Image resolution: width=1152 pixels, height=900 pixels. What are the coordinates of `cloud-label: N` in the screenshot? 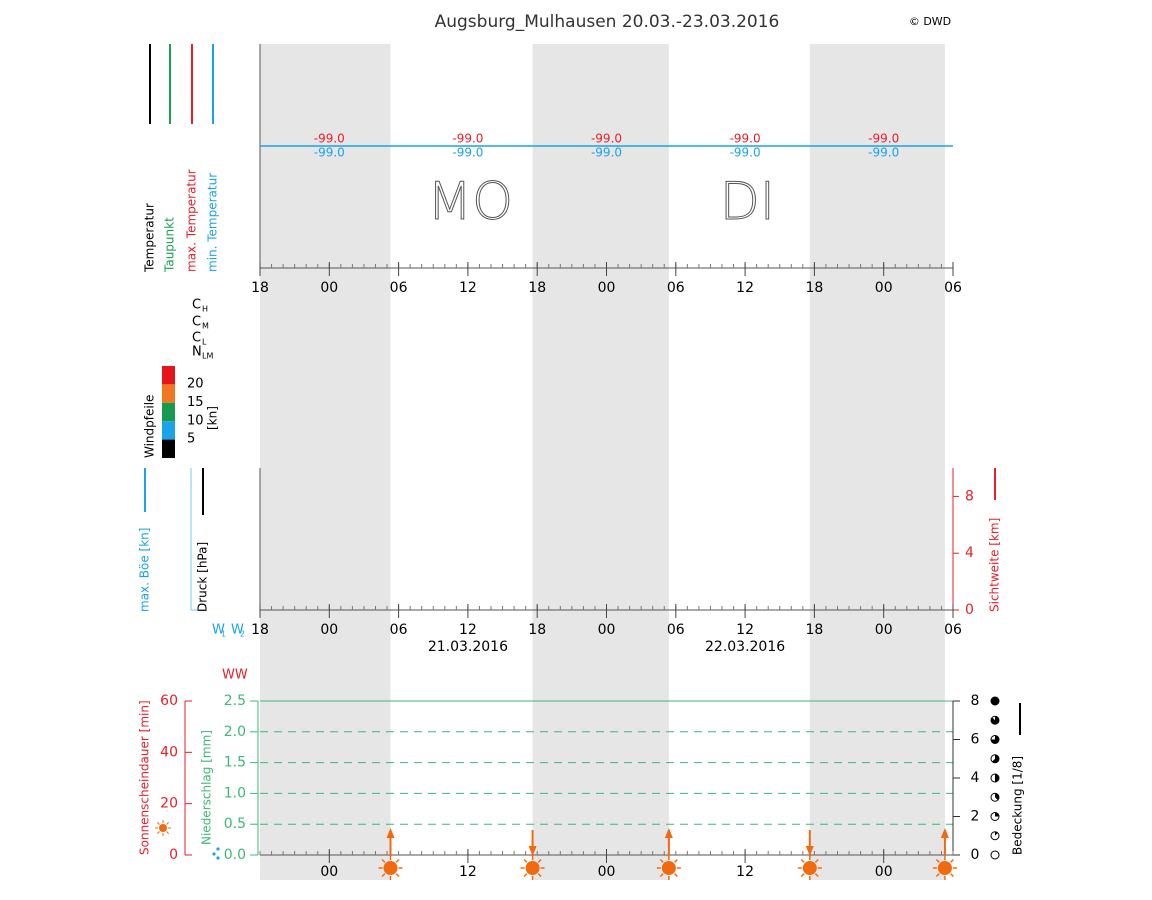 It's located at (197, 352).